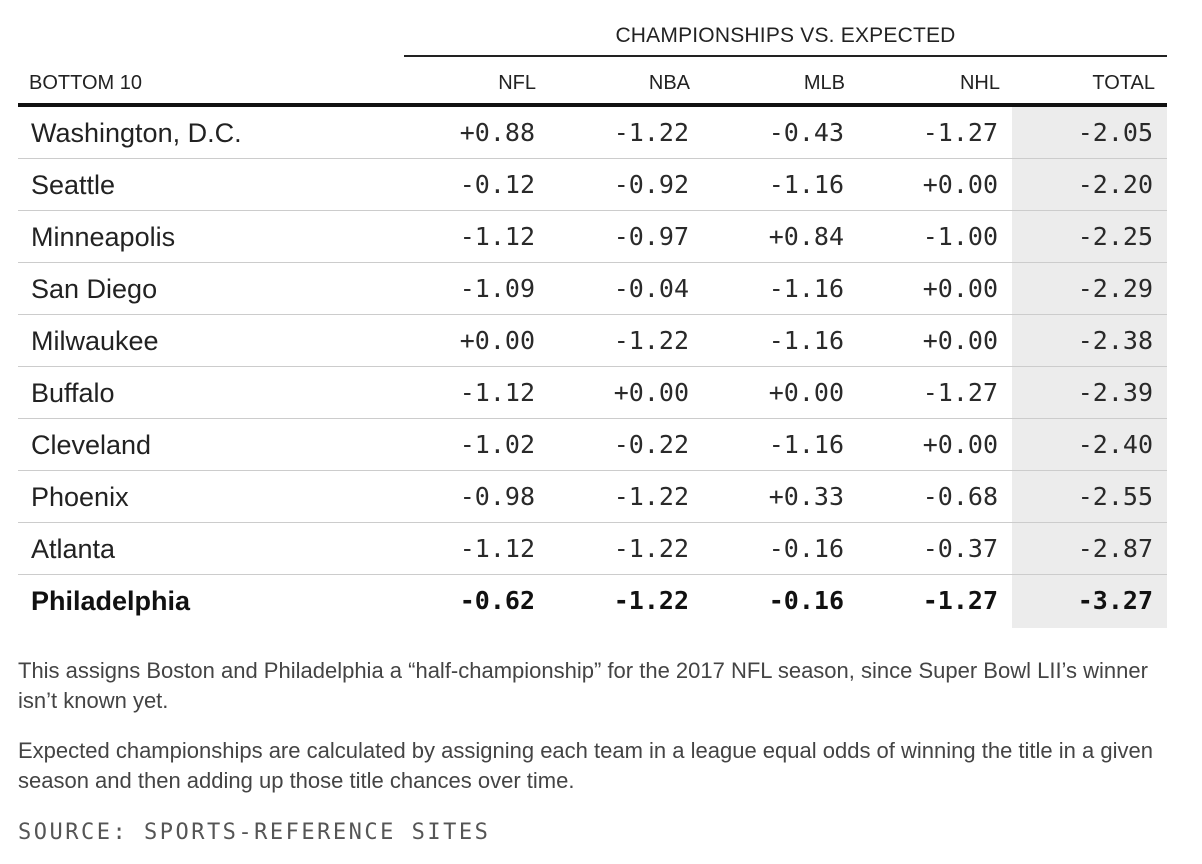  Describe the element at coordinates (651, 236) in the screenshot. I see `nba-value-cell: -0.97` at that location.